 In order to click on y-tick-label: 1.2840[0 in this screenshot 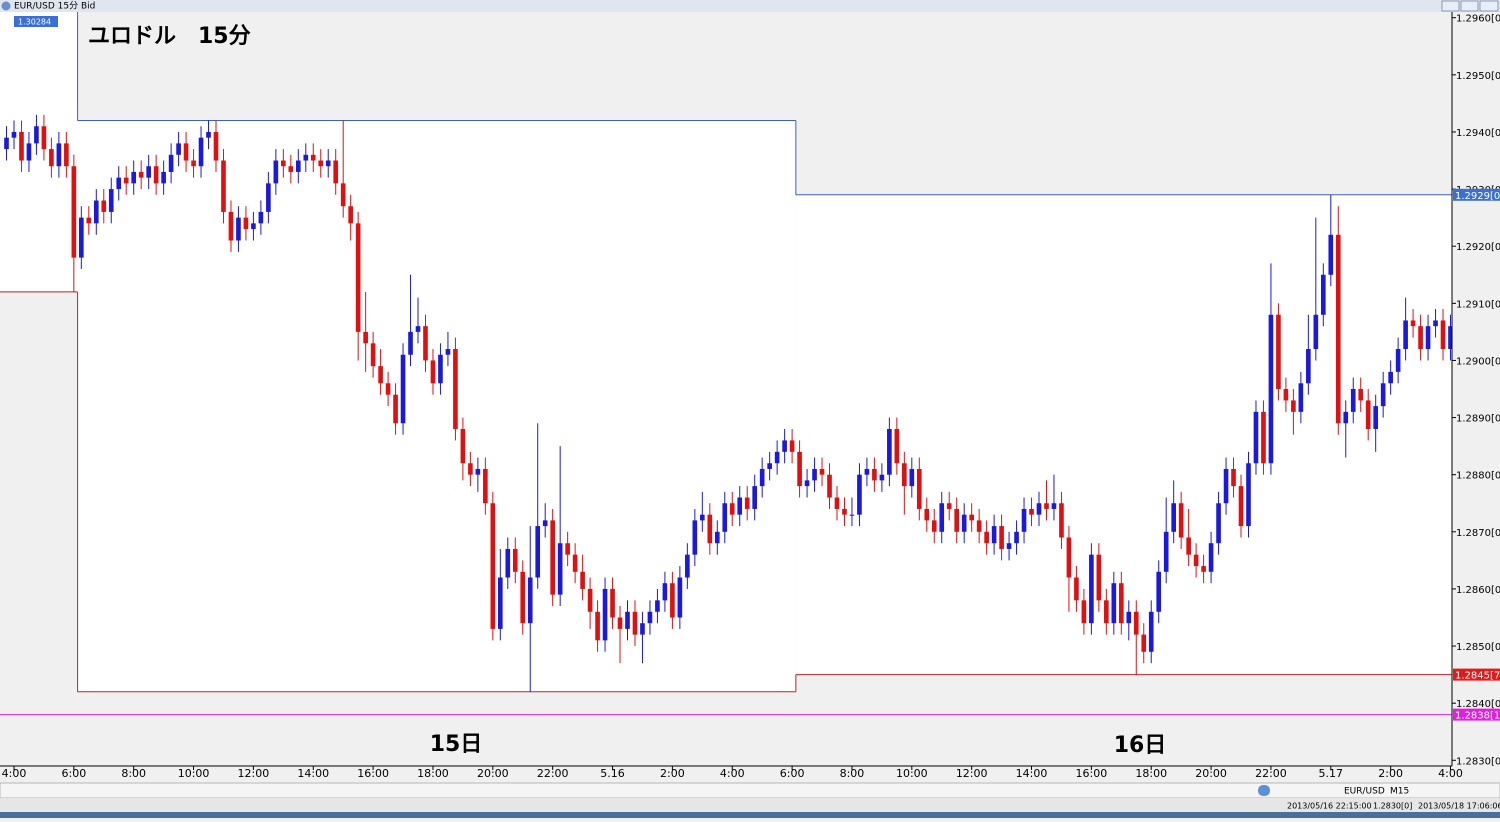, I will do `click(1478, 704)`.